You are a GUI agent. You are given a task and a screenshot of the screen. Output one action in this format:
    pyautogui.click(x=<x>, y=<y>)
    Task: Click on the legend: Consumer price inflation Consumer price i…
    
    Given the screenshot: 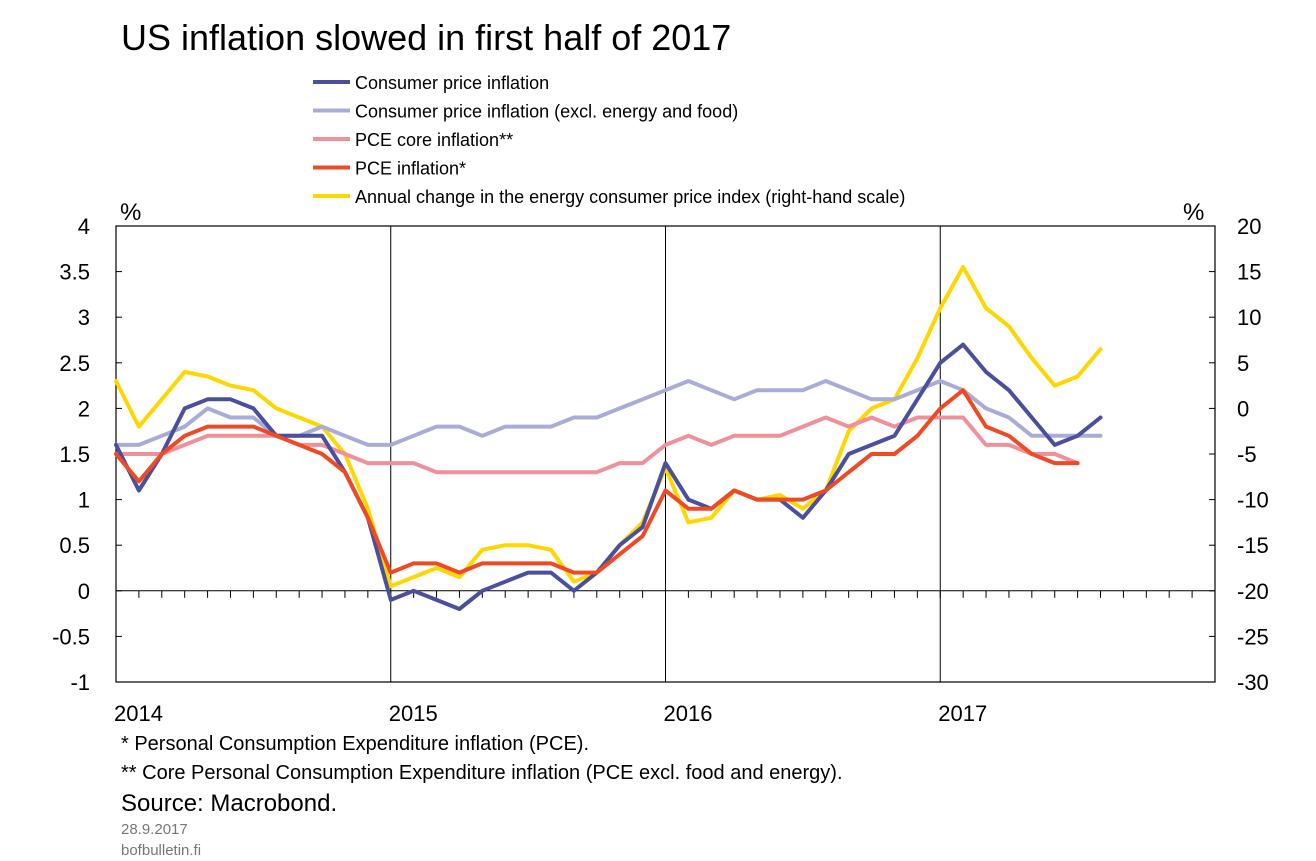 What is the action you would take?
    pyautogui.click(x=609, y=140)
    